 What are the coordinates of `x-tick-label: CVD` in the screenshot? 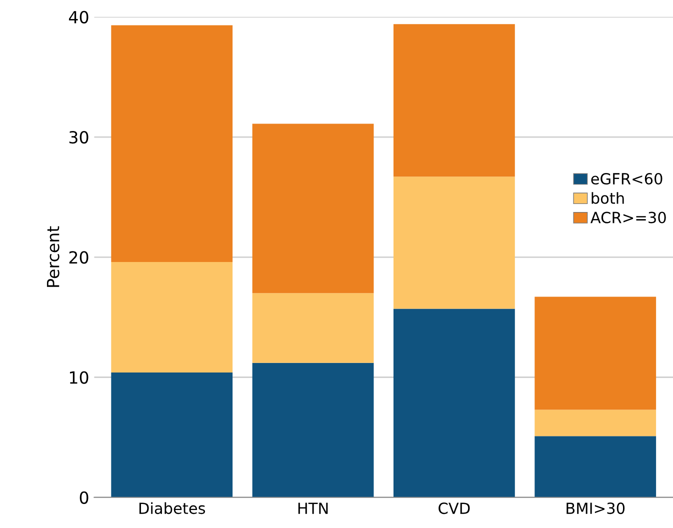 It's located at (454, 508).